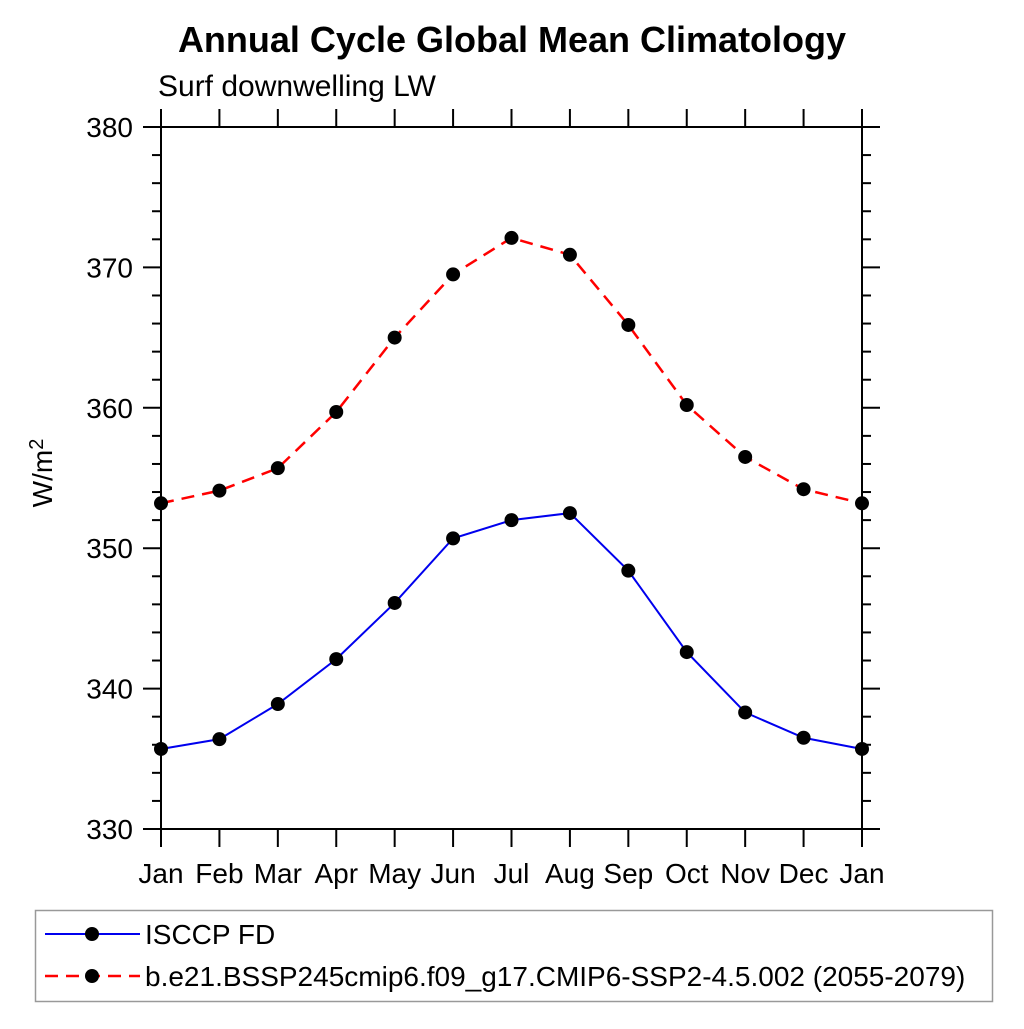 This screenshot has width=1024, height=1029. I want to click on legend-box, so click(514, 956).